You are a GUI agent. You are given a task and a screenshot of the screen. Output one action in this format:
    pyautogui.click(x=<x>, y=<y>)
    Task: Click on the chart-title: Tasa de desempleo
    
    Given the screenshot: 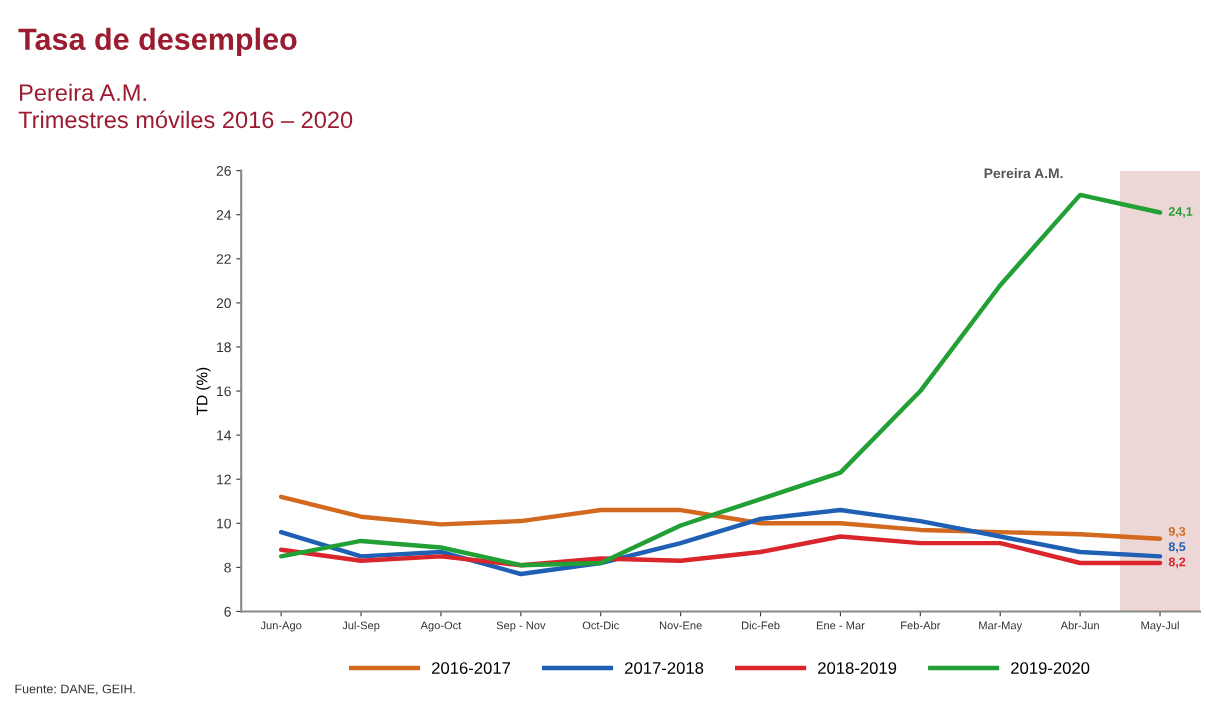 What is the action you would take?
    pyautogui.click(x=157, y=42)
    